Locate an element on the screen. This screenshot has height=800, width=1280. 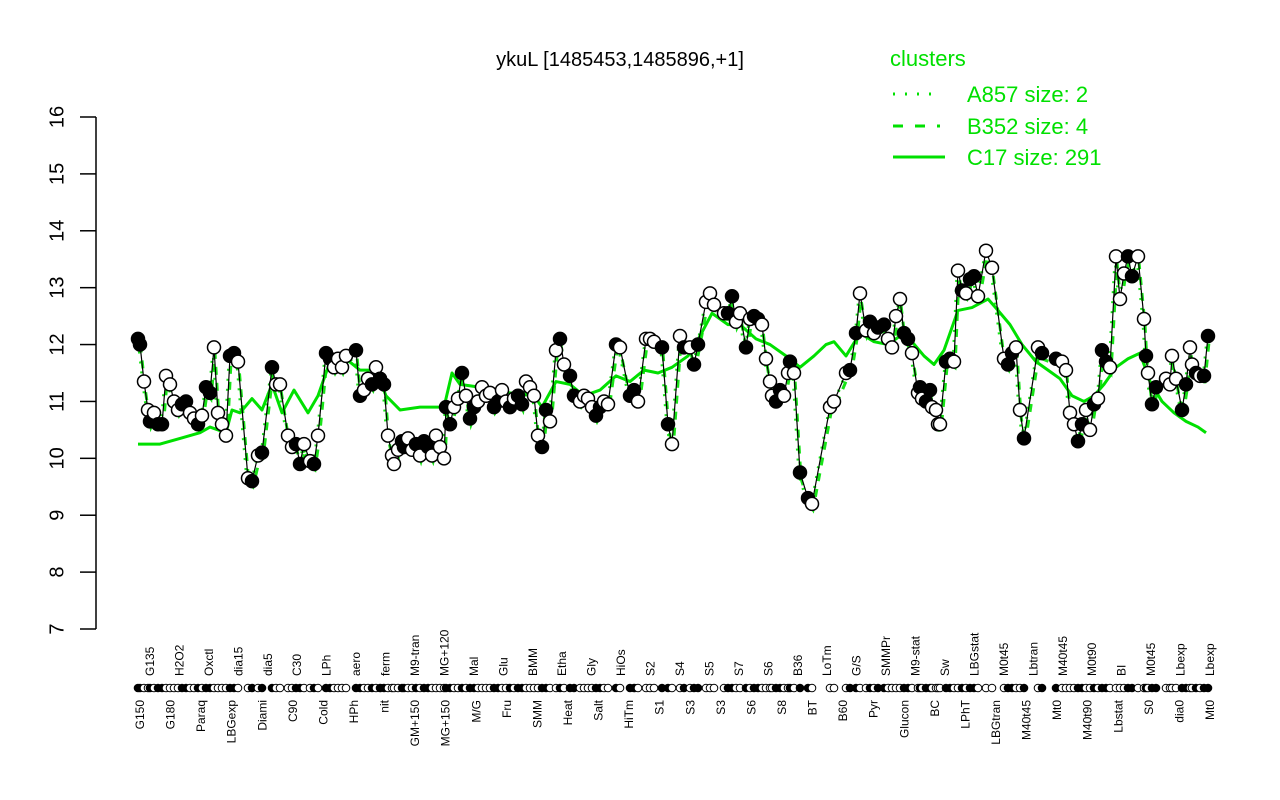
x-label-top: Gly is located at coordinates (592, 667).